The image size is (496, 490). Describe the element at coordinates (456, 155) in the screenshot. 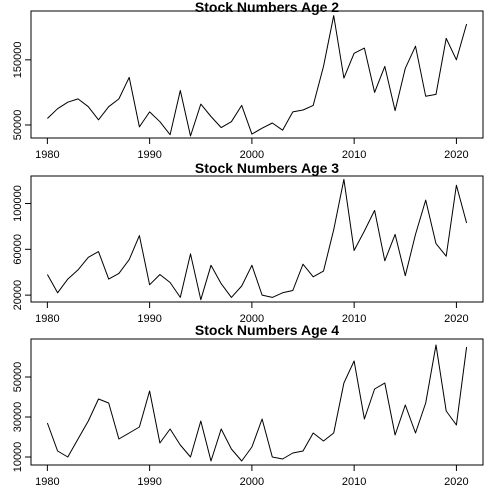

I see `x-tick-label-1: 2020` at that location.